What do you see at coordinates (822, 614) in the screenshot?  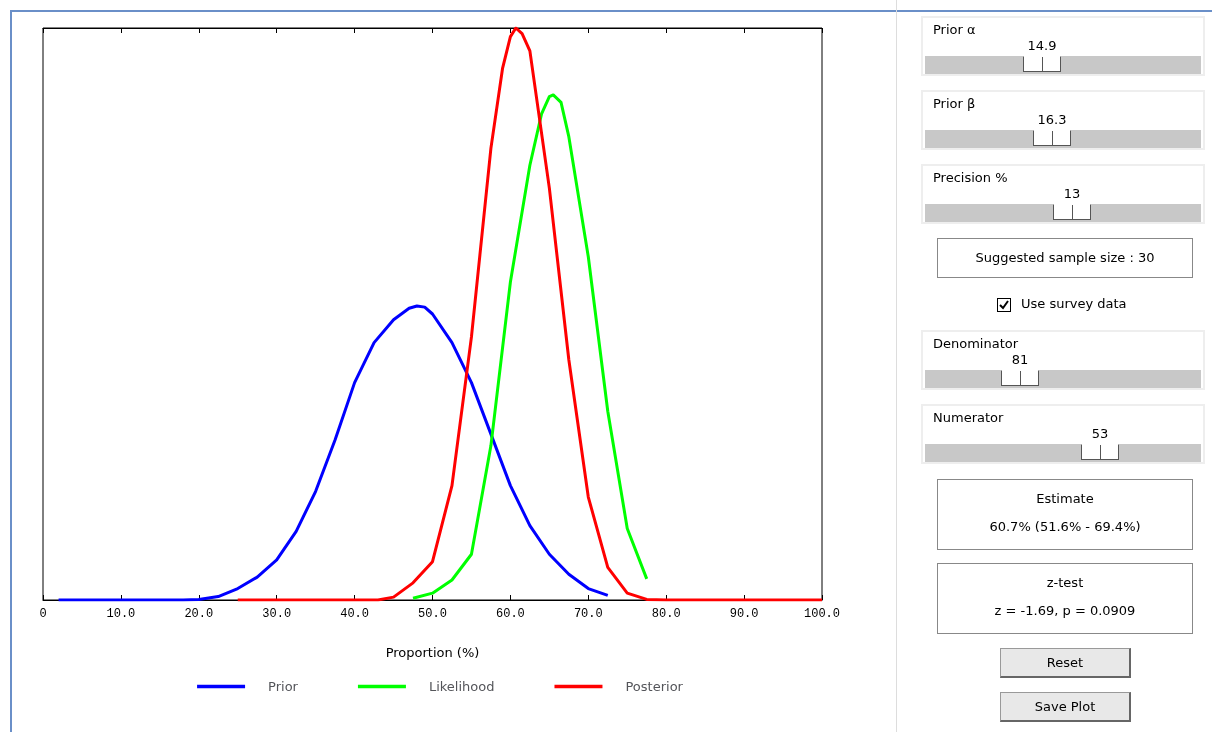 I see `x-tick-label: 100.0` at bounding box center [822, 614].